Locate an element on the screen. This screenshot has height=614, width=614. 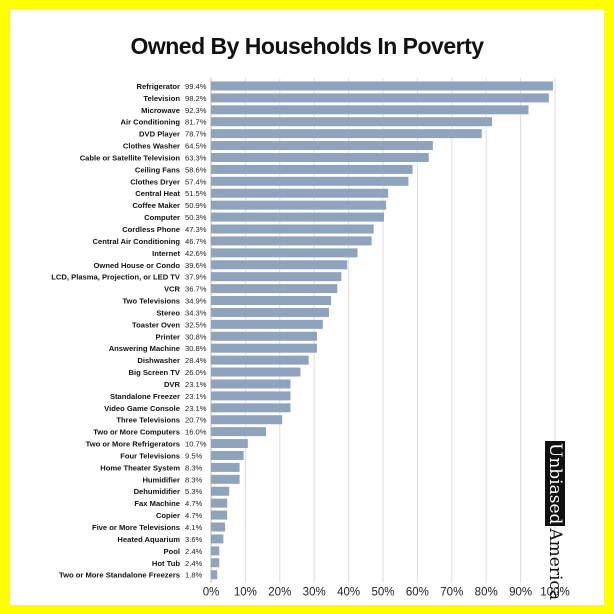
brand-part-2: America is located at coordinates (555, 564).